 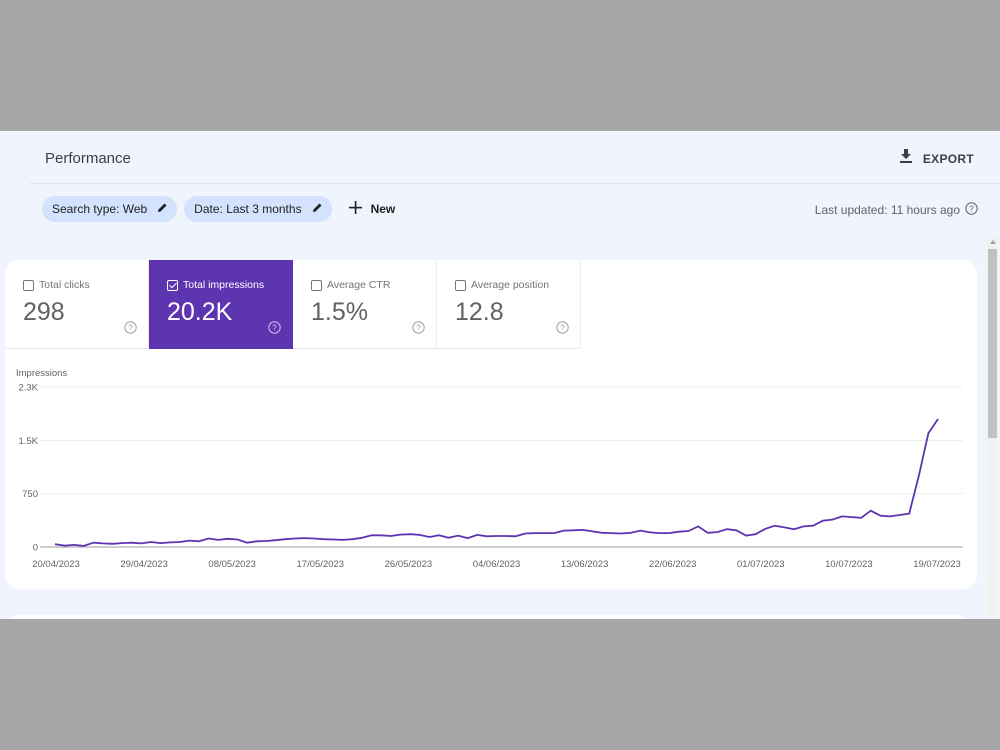 I want to click on export-button: EXPORT, so click(x=936, y=159).